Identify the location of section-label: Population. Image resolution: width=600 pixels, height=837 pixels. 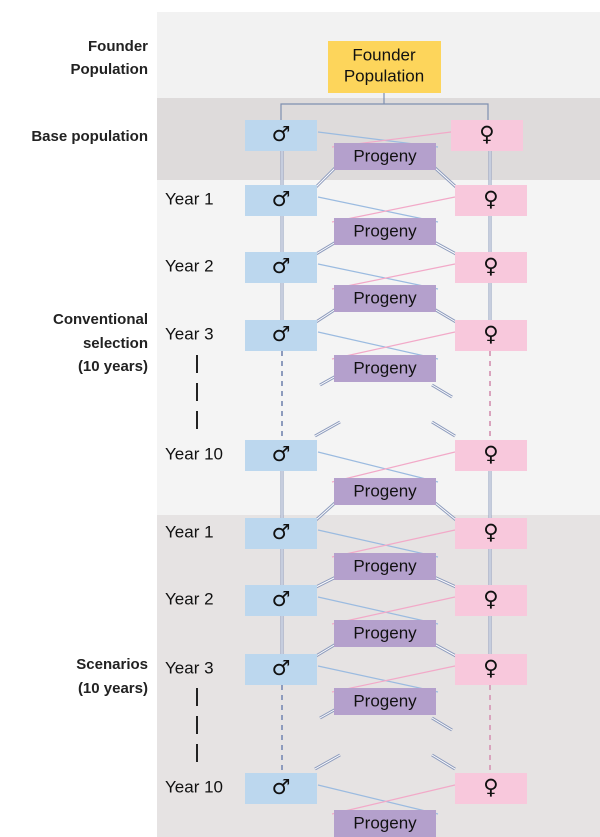
(110, 69).